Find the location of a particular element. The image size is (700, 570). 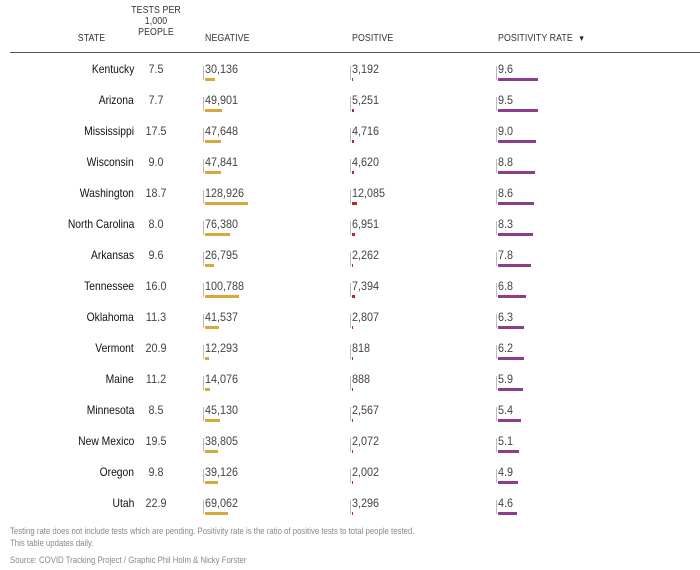

tests-per-1000-value: 22.9 is located at coordinates (156, 503).